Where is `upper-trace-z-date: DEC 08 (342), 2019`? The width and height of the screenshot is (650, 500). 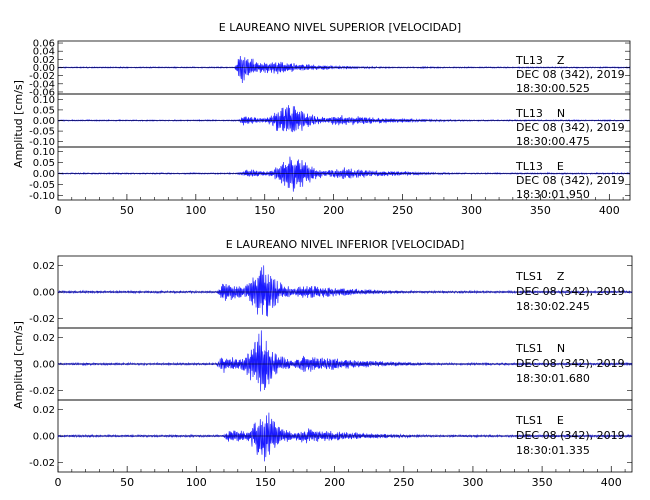
upper-trace-z-date: DEC 08 (342), 2019 is located at coordinates (570, 74).